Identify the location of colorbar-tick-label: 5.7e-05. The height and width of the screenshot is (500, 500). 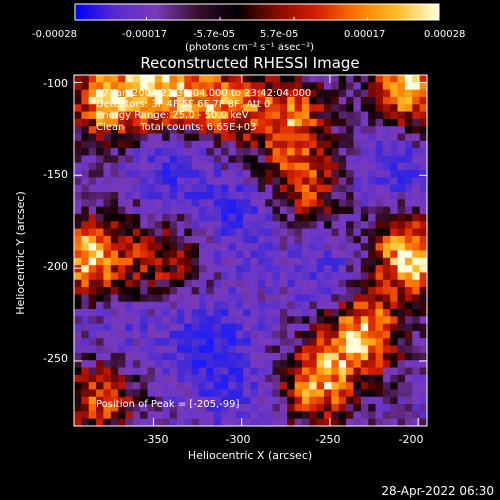
(279, 34).